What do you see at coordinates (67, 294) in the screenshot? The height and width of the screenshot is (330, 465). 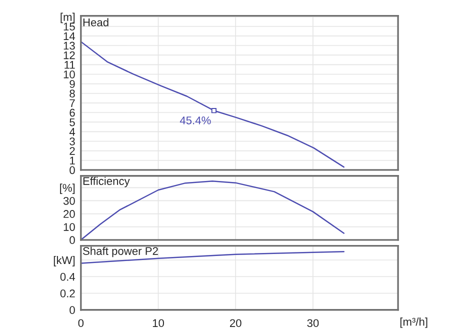 I see `y-tick-label: 0.2` at bounding box center [67, 294].